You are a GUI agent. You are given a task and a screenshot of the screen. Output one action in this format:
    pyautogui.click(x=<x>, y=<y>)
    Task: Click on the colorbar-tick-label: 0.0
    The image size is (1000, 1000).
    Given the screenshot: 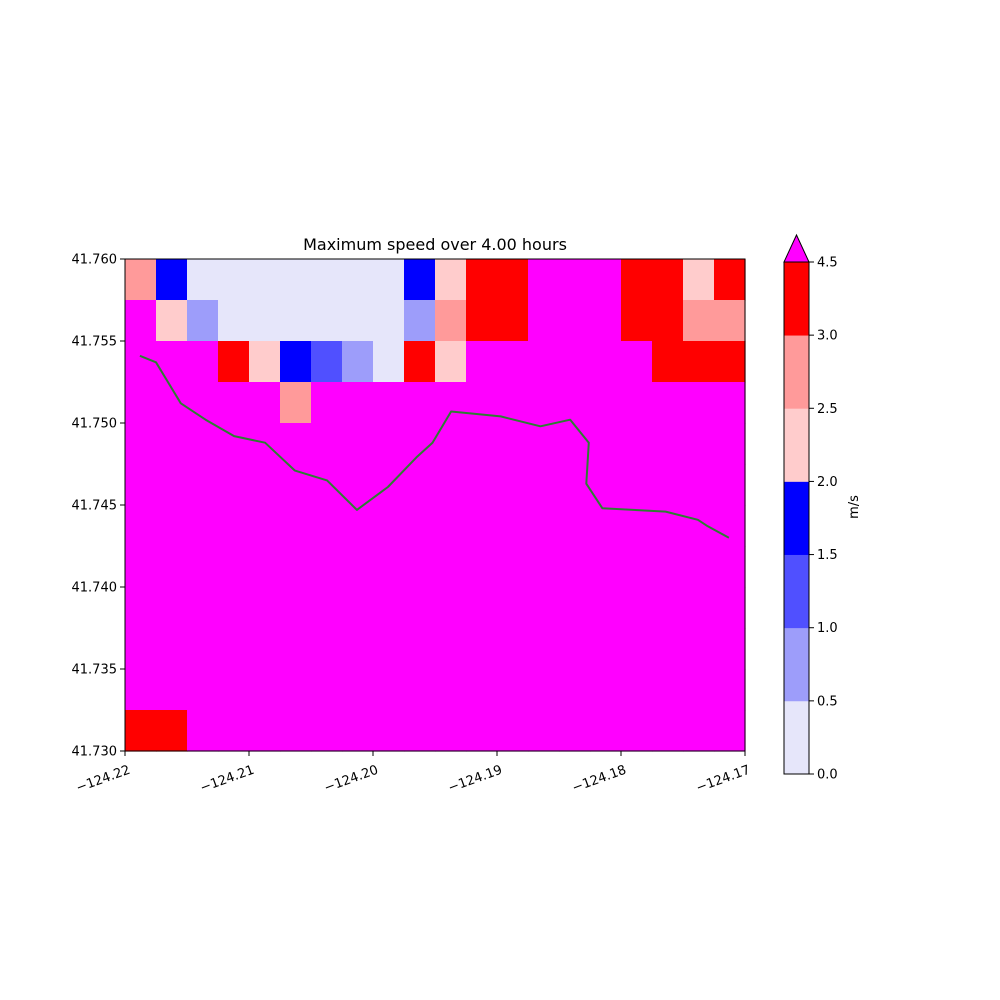 What is the action you would take?
    pyautogui.click(x=827, y=775)
    